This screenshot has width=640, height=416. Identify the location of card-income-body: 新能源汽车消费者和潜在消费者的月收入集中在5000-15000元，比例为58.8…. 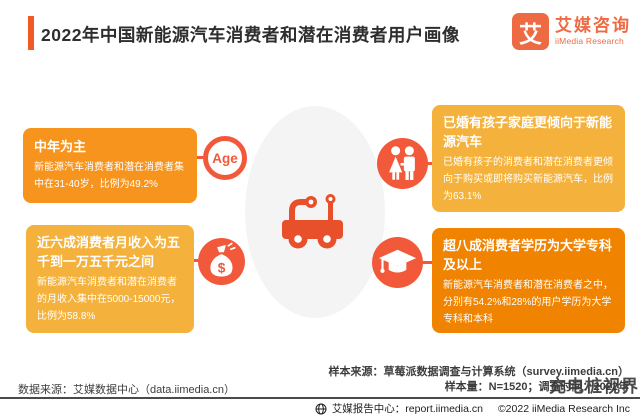
(109, 299).